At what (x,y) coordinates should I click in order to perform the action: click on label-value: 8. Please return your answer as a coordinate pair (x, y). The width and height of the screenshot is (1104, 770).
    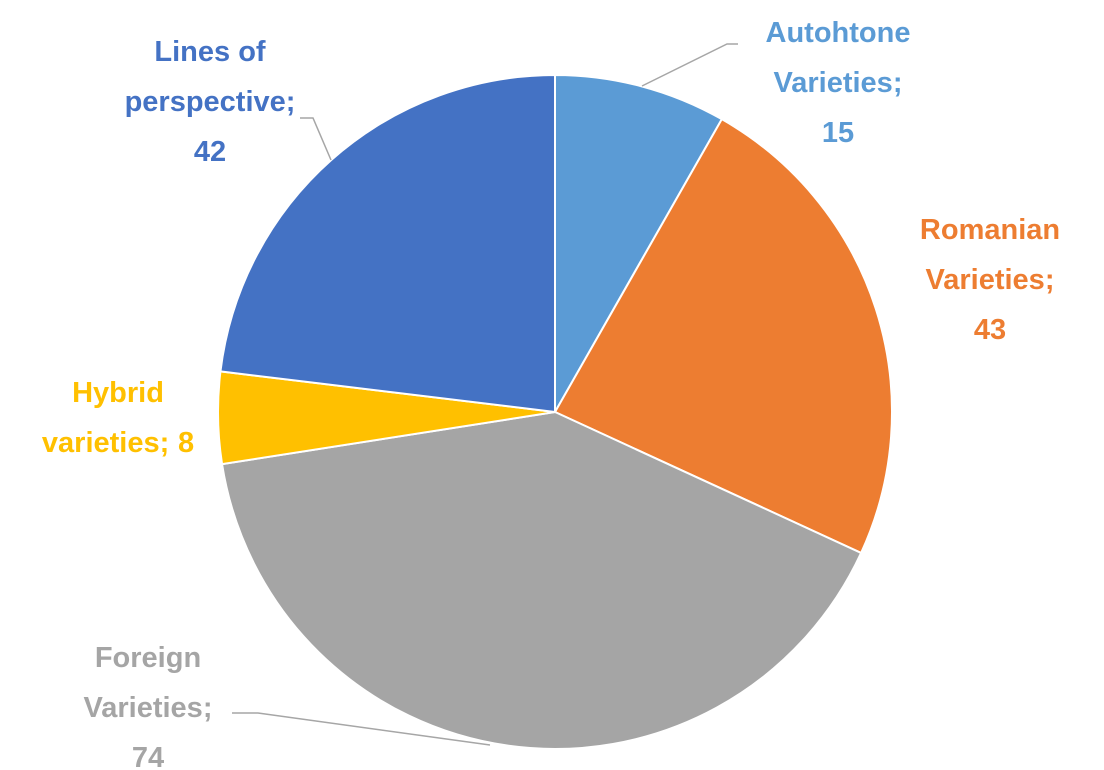
    Looking at the image, I should click on (186, 443).